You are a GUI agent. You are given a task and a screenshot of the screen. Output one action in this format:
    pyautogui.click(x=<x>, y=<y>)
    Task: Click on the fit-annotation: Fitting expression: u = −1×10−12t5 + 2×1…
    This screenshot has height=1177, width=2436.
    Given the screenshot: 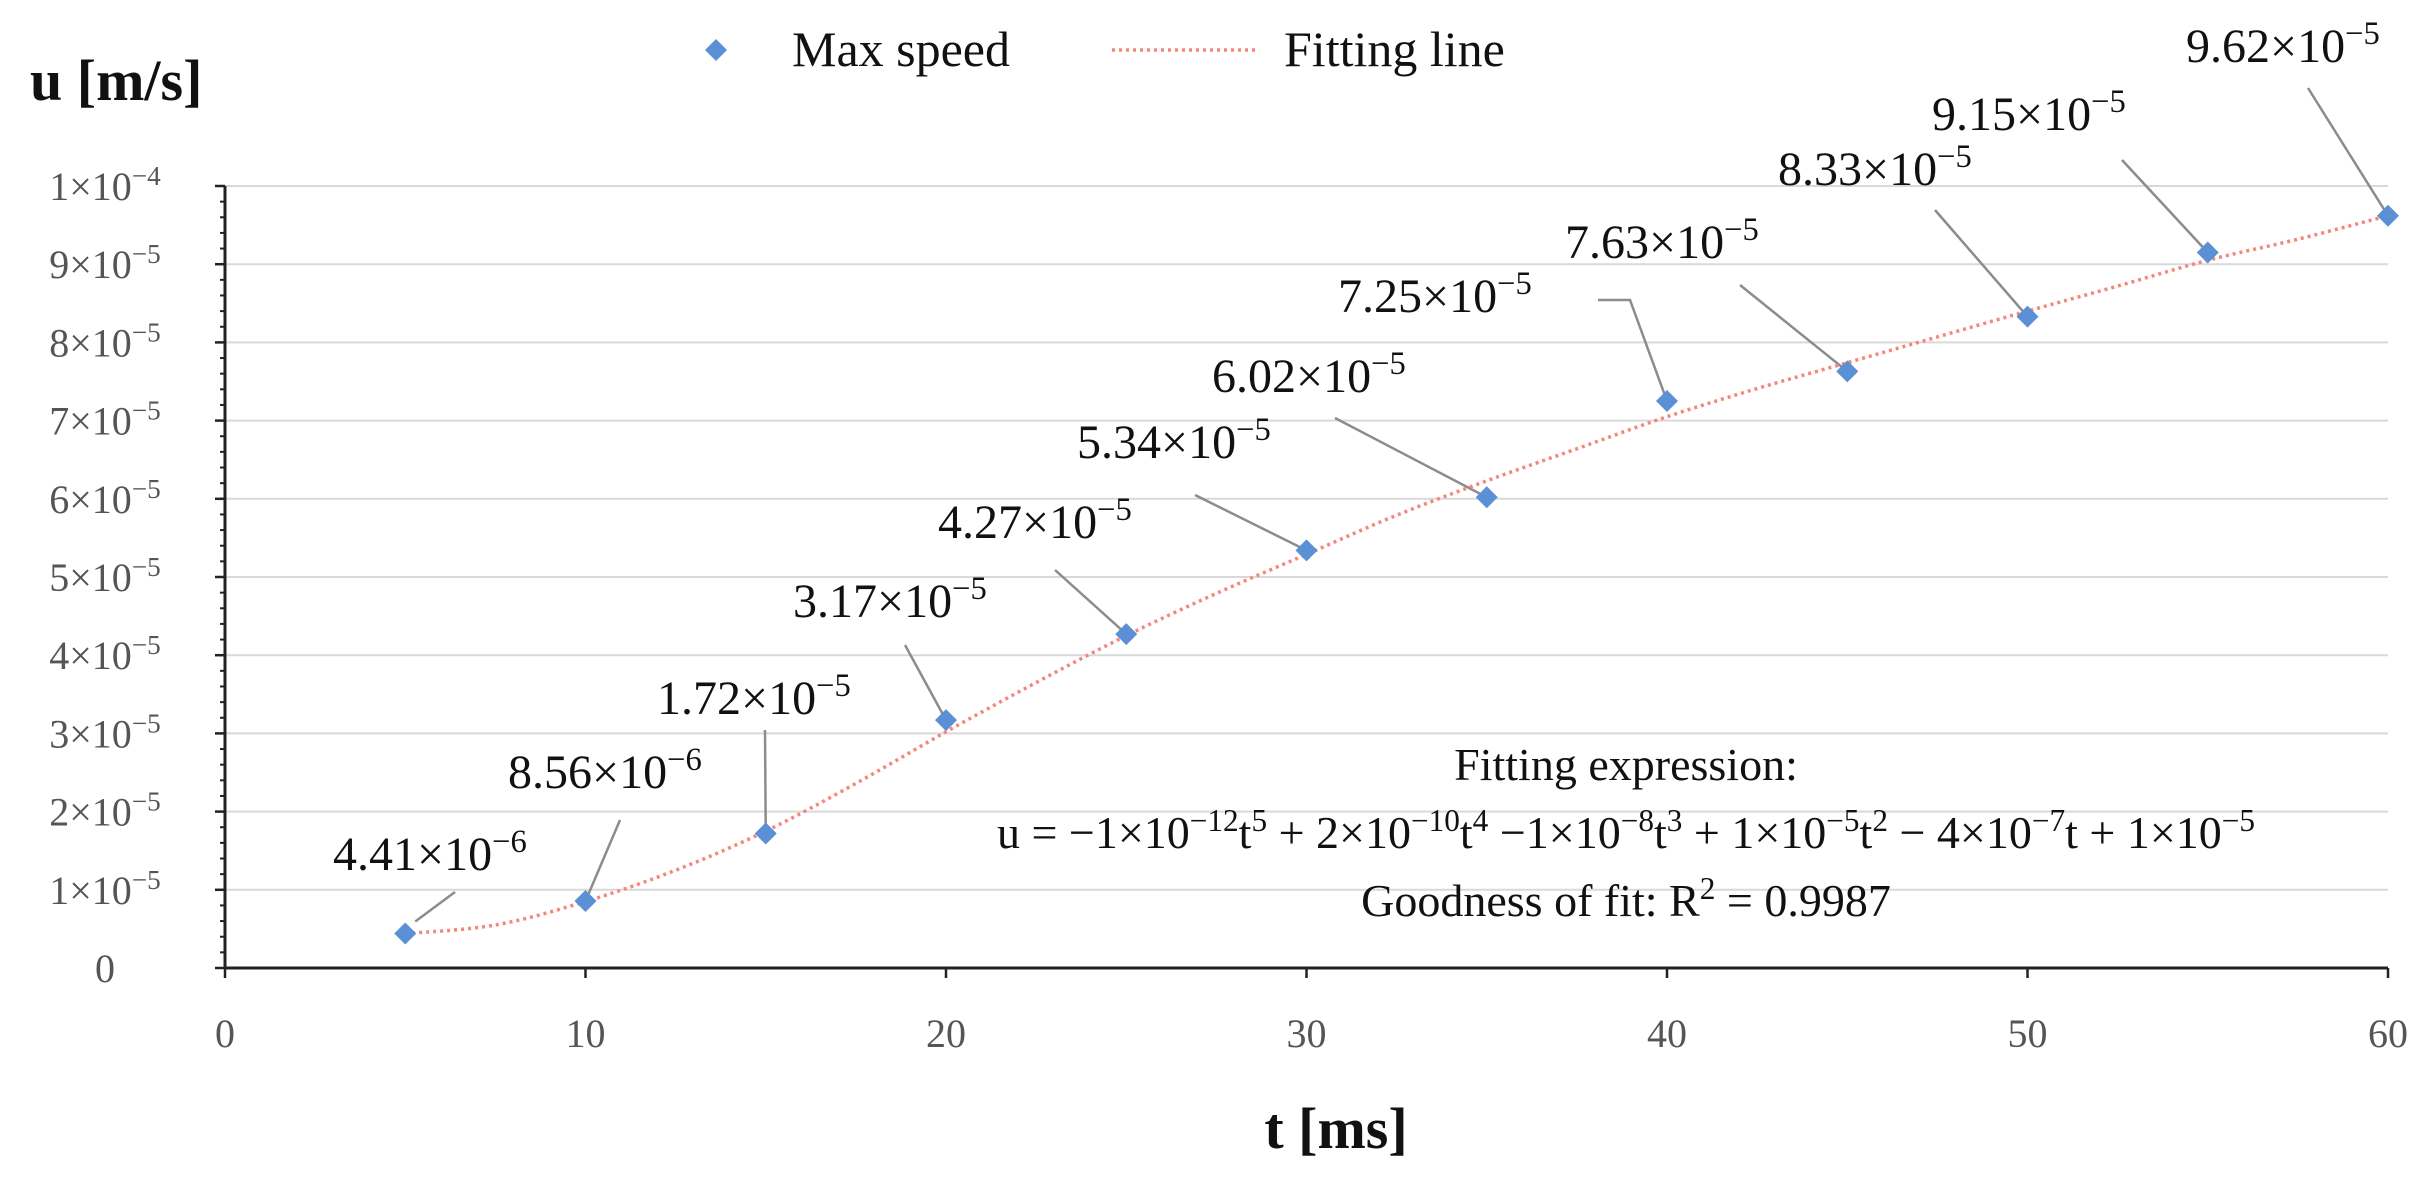 What is the action you would take?
    pyautogui.click(x=1626, y=832)
    